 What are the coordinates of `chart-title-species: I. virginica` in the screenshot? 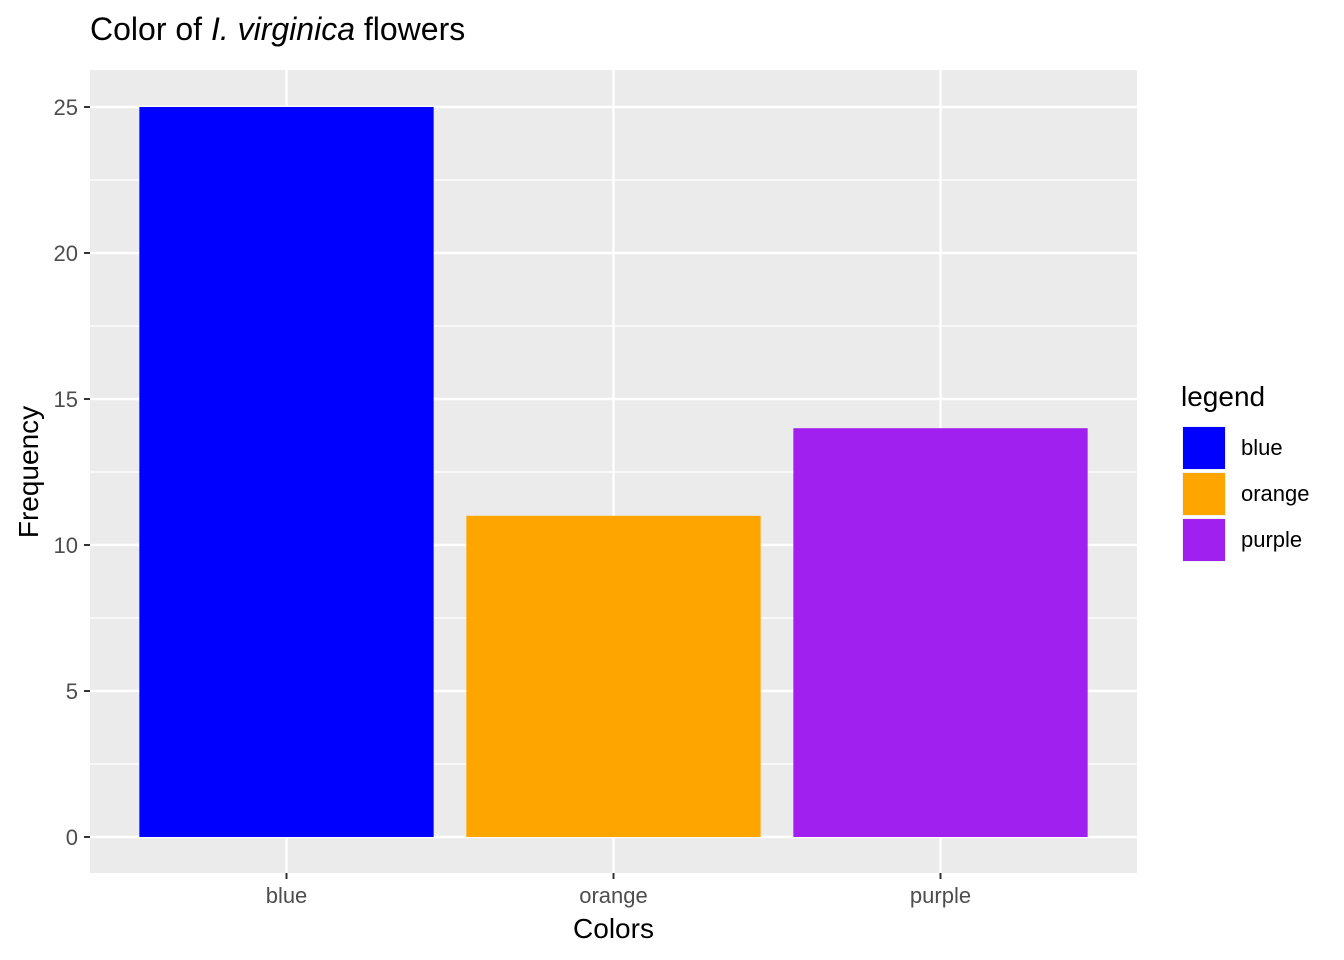 It's located at (283, 29).